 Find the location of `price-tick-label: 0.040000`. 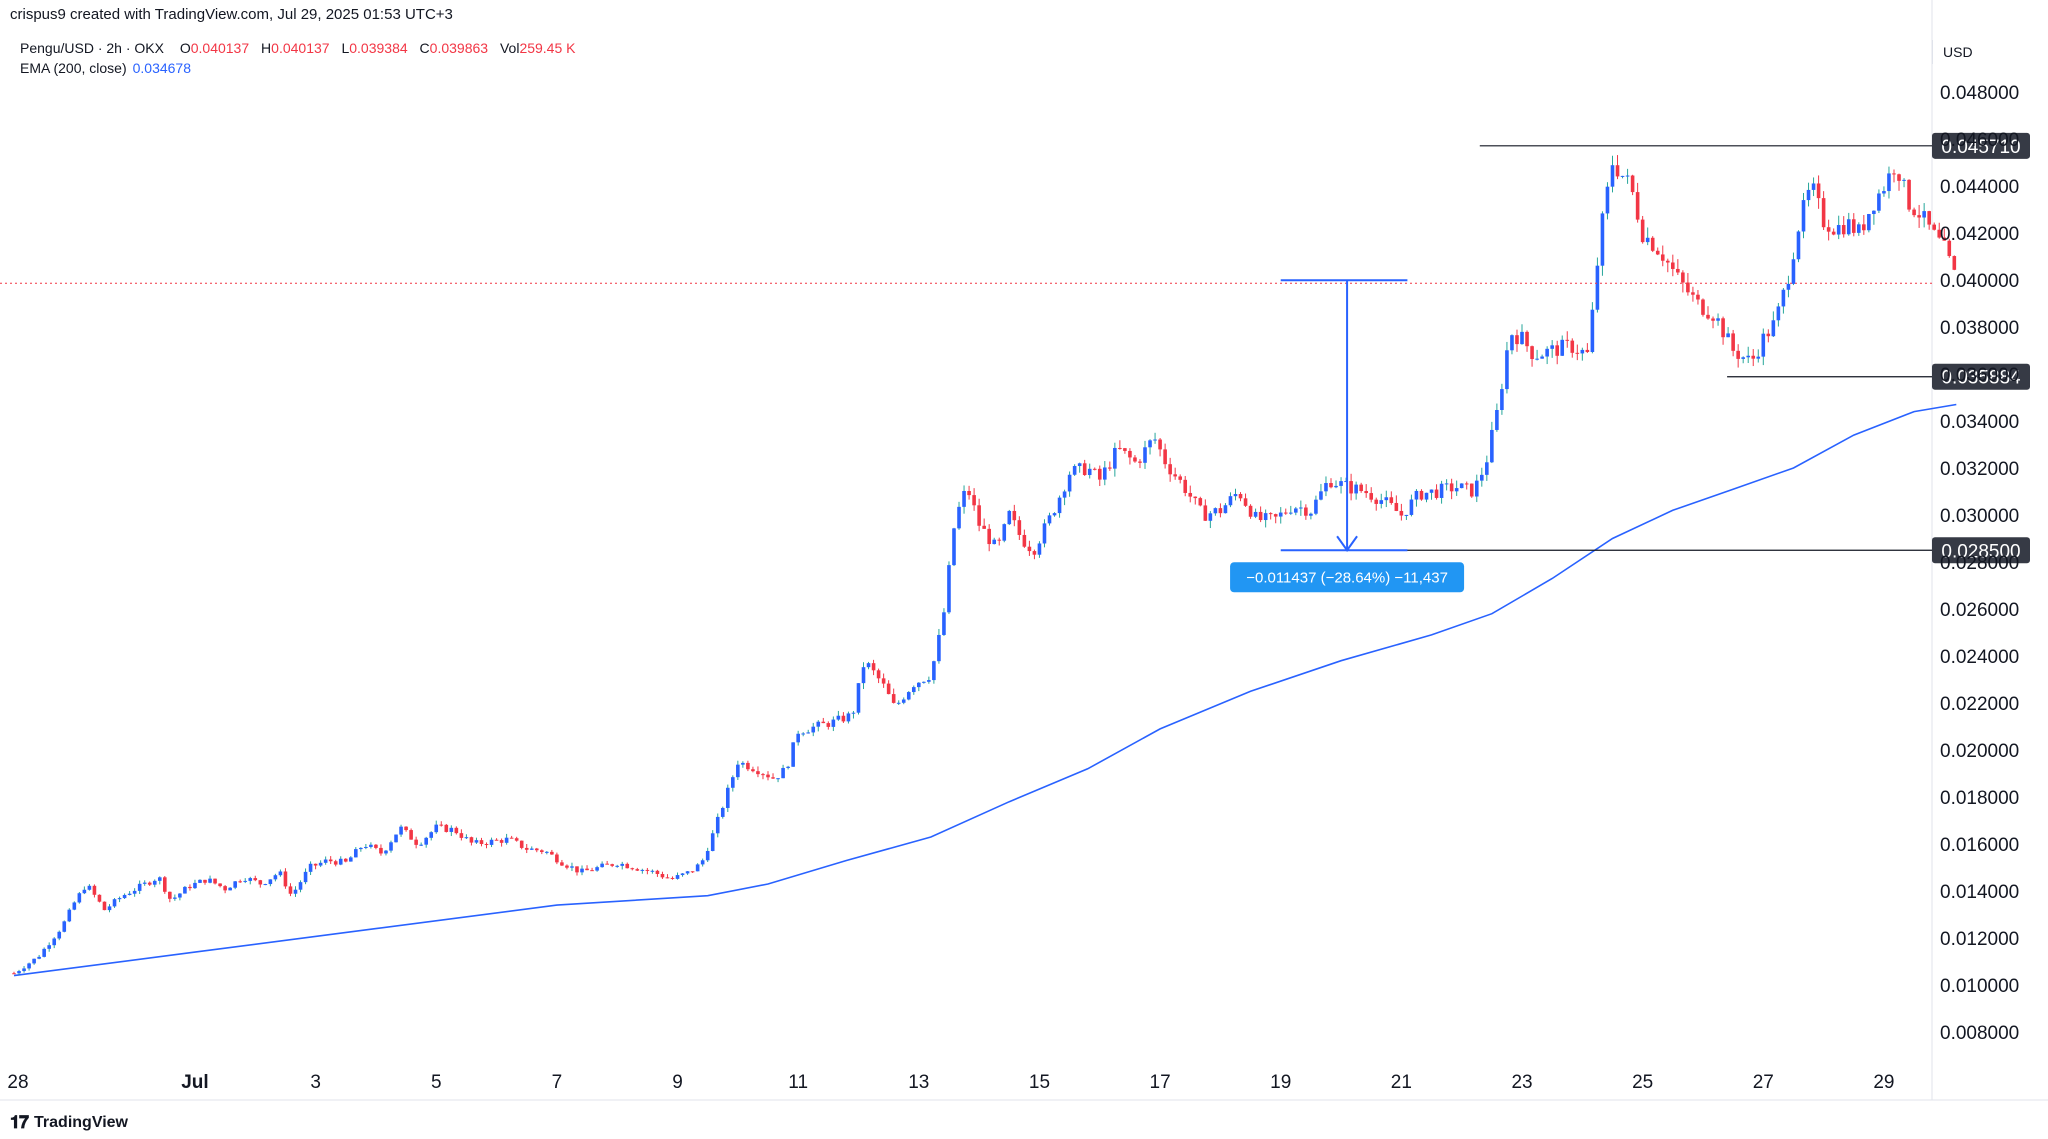

price-tick-label: 0.040000 is located at coordinates (1979, 281).